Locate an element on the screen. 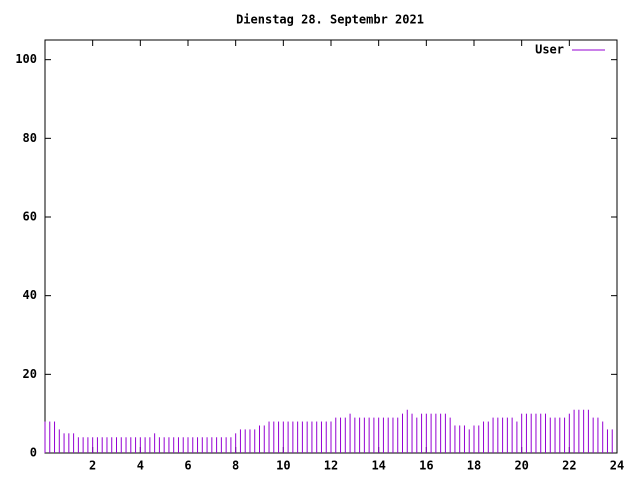 This screenshot has height=480, width=640. y-tick-label: 20 is located at coordinates (30, 374).